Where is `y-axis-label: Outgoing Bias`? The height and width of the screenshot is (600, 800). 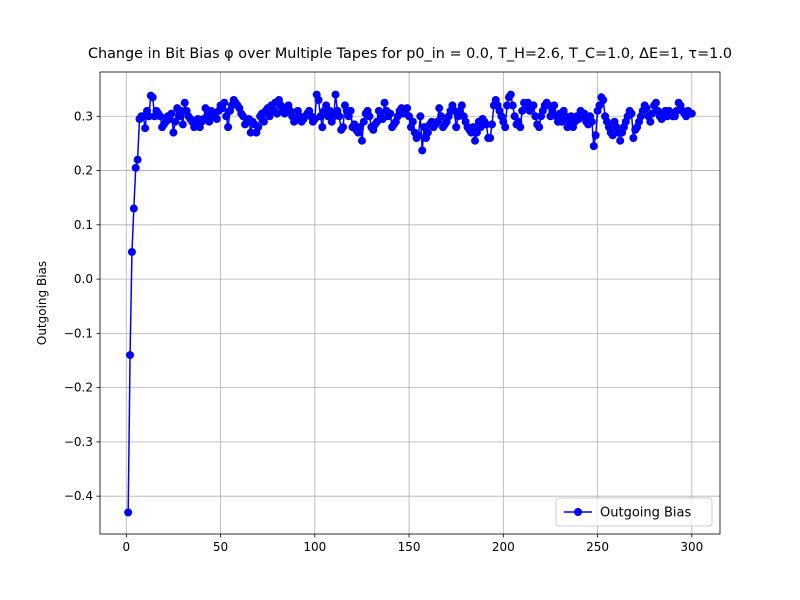
y-axis-label: Outgoing Bias is located at coordinates (42, 303).